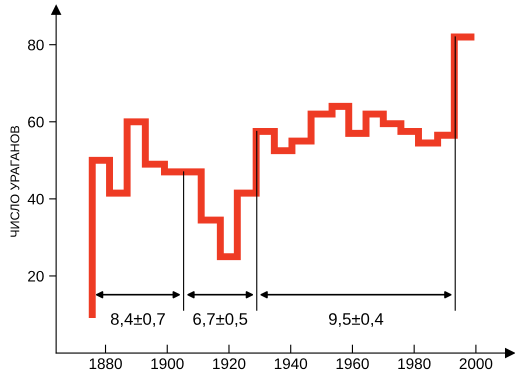 Image resolution: width=515 pixels, height=385 pixels. I want to click on annotation: 9,5±0,4, so click(356, 320).